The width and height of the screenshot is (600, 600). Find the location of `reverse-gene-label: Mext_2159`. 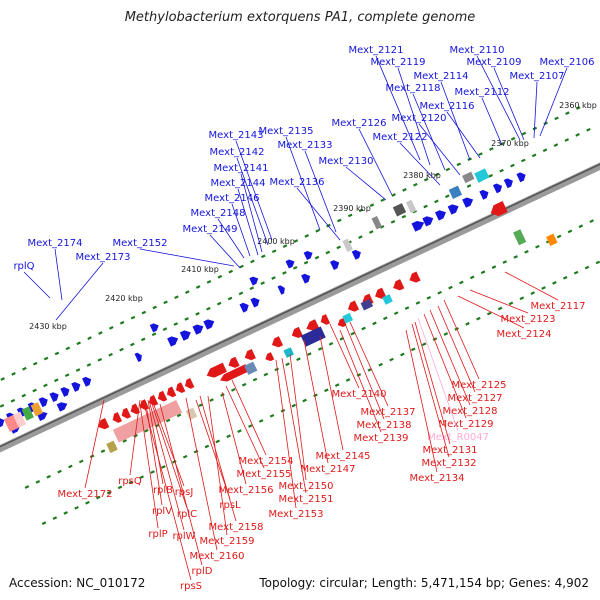

reverse-gene-label: Mext_2159 is located at coordinates (227, 541).